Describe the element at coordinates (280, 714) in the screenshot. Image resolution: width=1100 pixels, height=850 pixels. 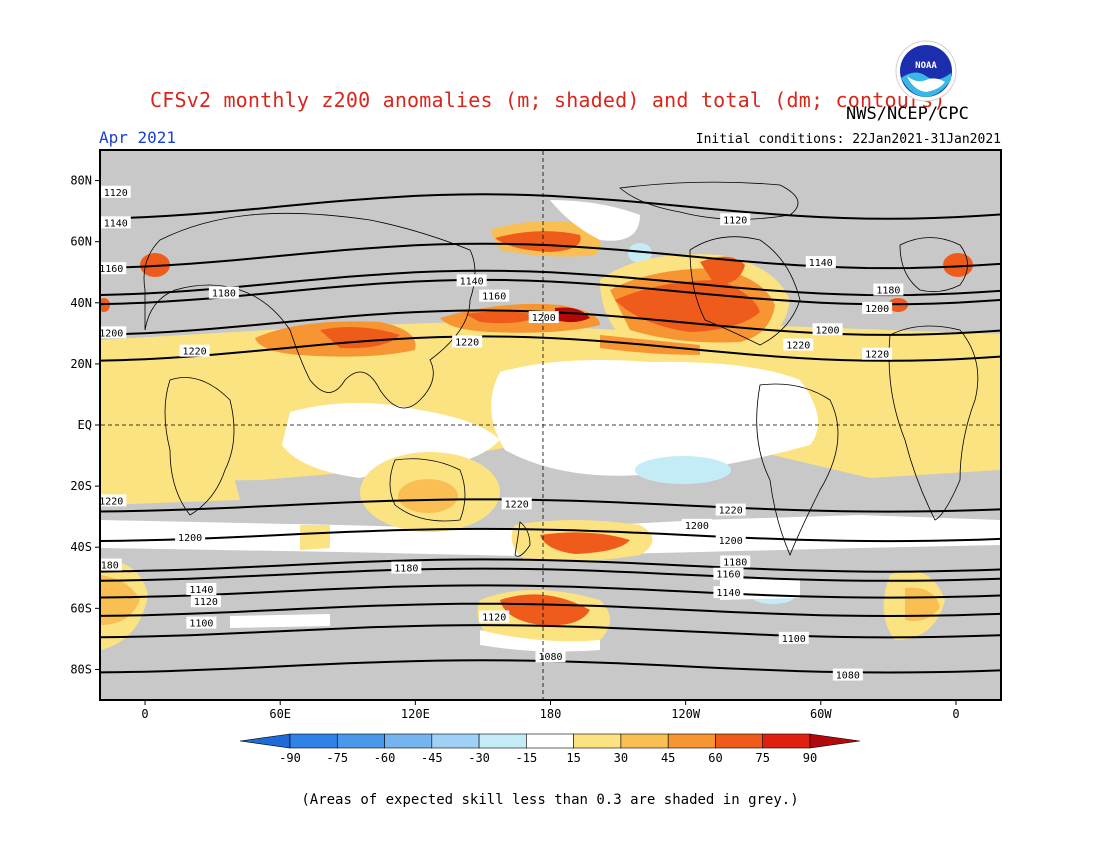
I see `lon-label: 60E` at that location.